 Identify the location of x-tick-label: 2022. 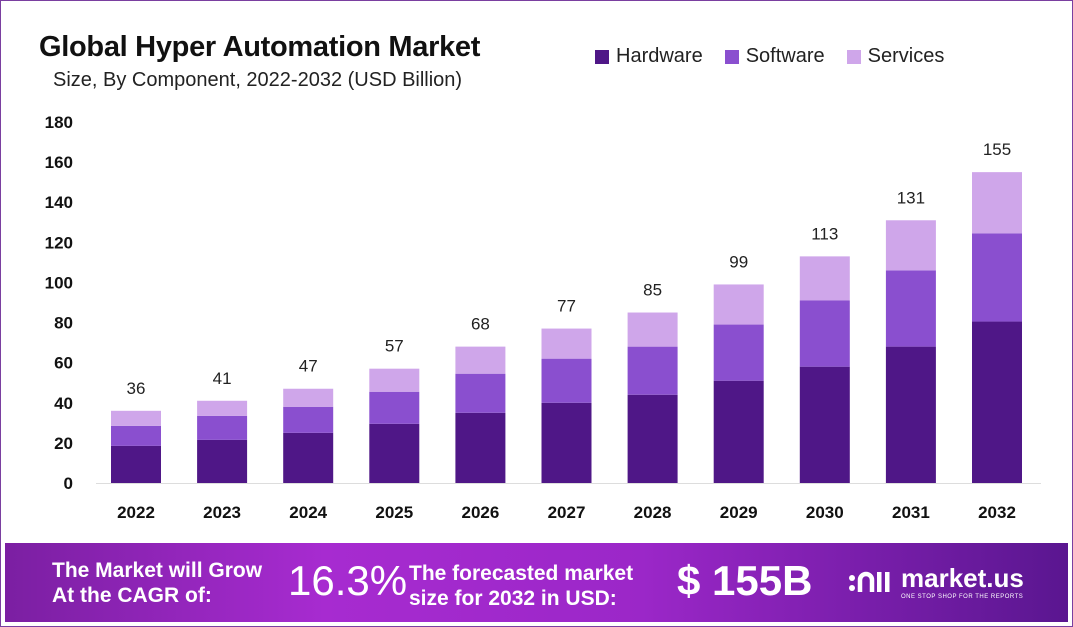
(136, 512).